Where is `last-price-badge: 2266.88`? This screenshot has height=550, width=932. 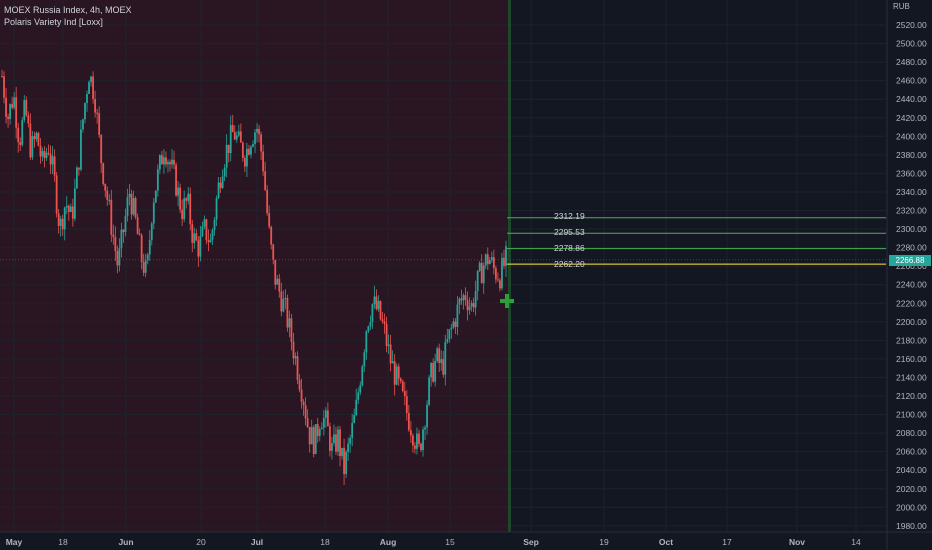 last-price-badge: 2266.88 is located at coordinates (910, 260).